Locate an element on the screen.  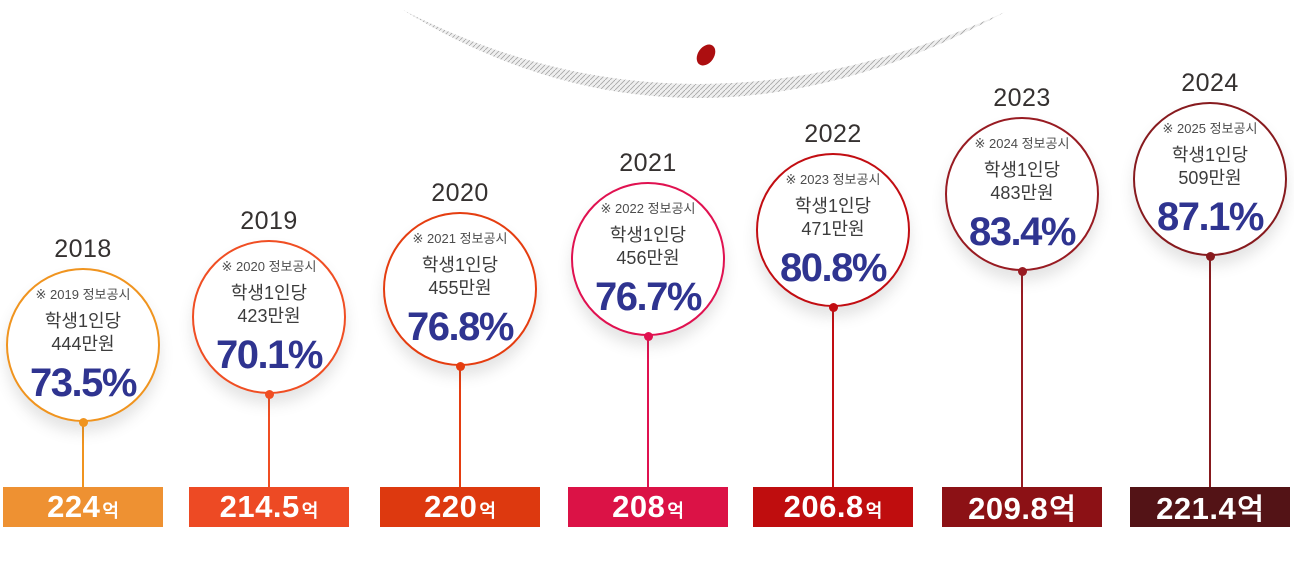
stat-circle: ※ 2021 정보공시 학생1인당 455만원 76.8% is located at coordinates (460, 289).